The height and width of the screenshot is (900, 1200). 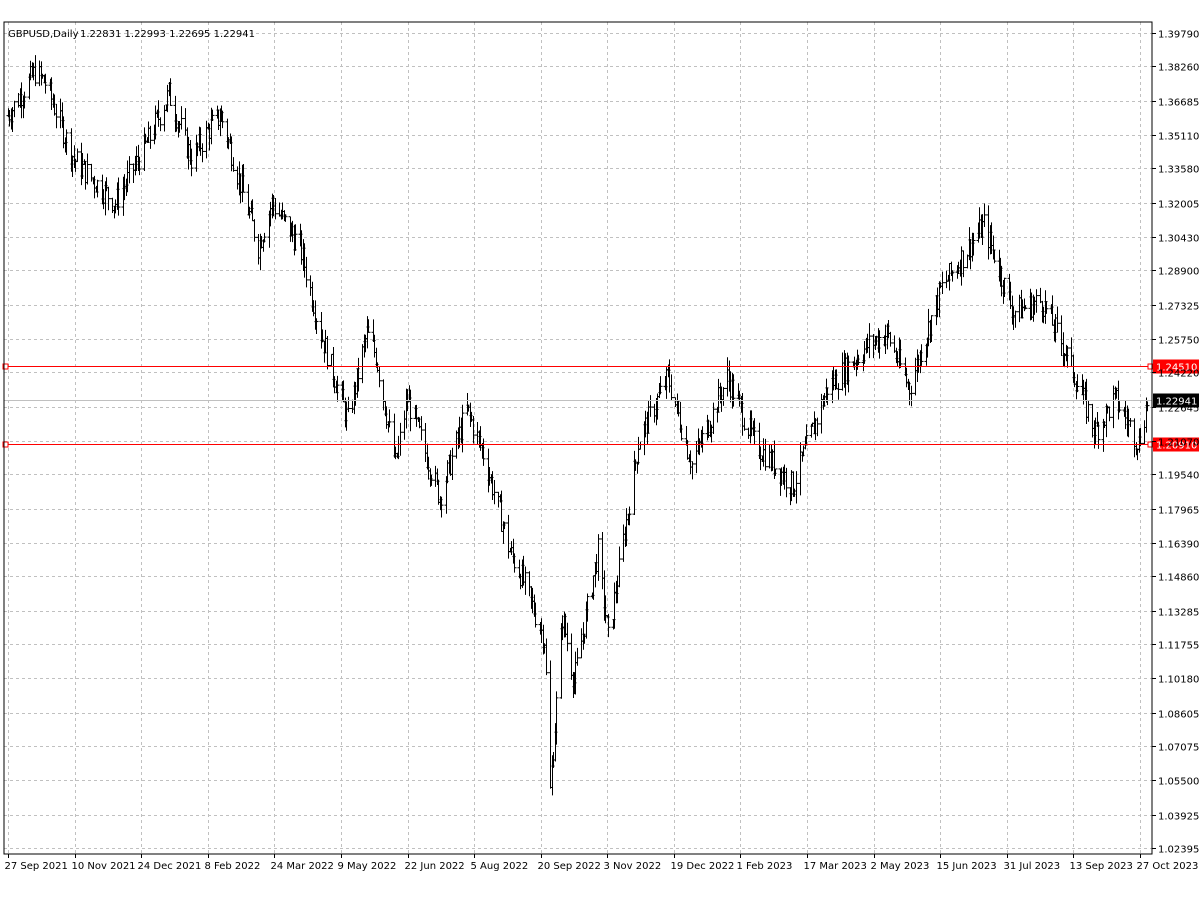 I want to click on y-tick-label: 1.07075, so click(x=1178, y=748).